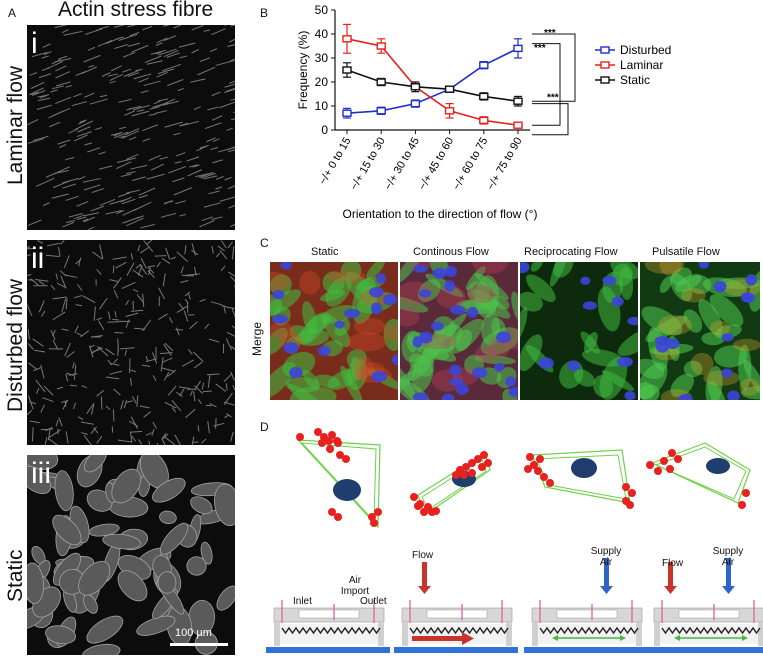  What do you see at coordinates (302, 601) in the screenshot?
I see `label-inlet: Inlet` at bounding box center [302, 601].